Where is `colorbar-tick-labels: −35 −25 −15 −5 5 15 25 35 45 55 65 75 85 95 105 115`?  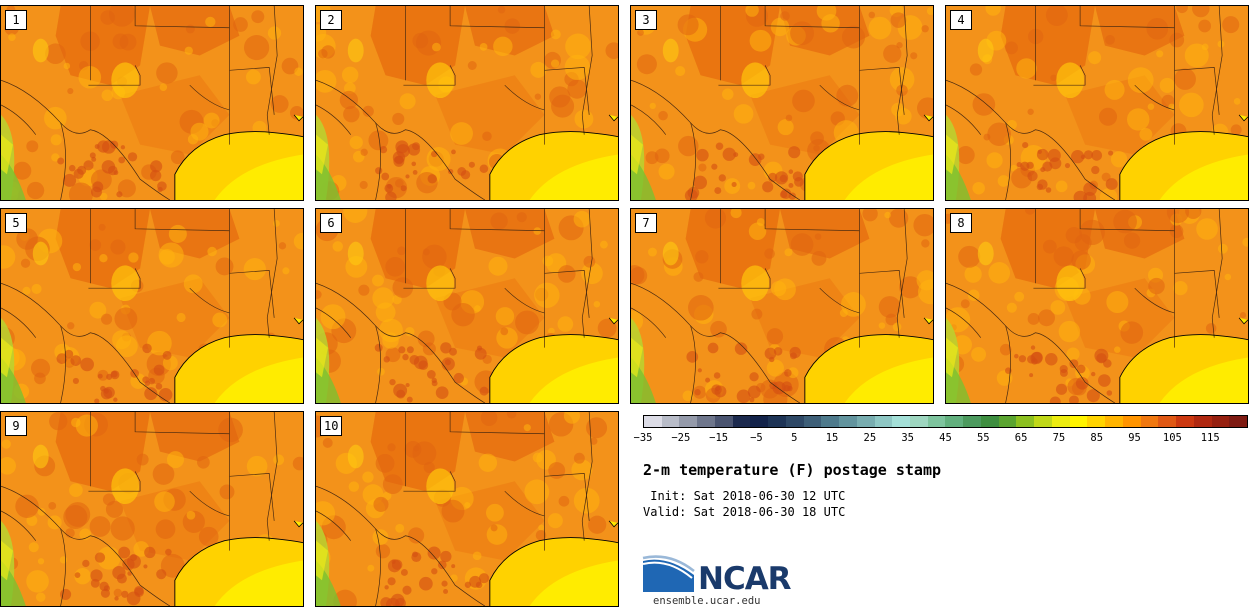 colorbar-tick-labels: −35 −25 −15 −5 5 15 25 35 45 55 65 75 85 95 105 115 is located at coordinates (941, 439).